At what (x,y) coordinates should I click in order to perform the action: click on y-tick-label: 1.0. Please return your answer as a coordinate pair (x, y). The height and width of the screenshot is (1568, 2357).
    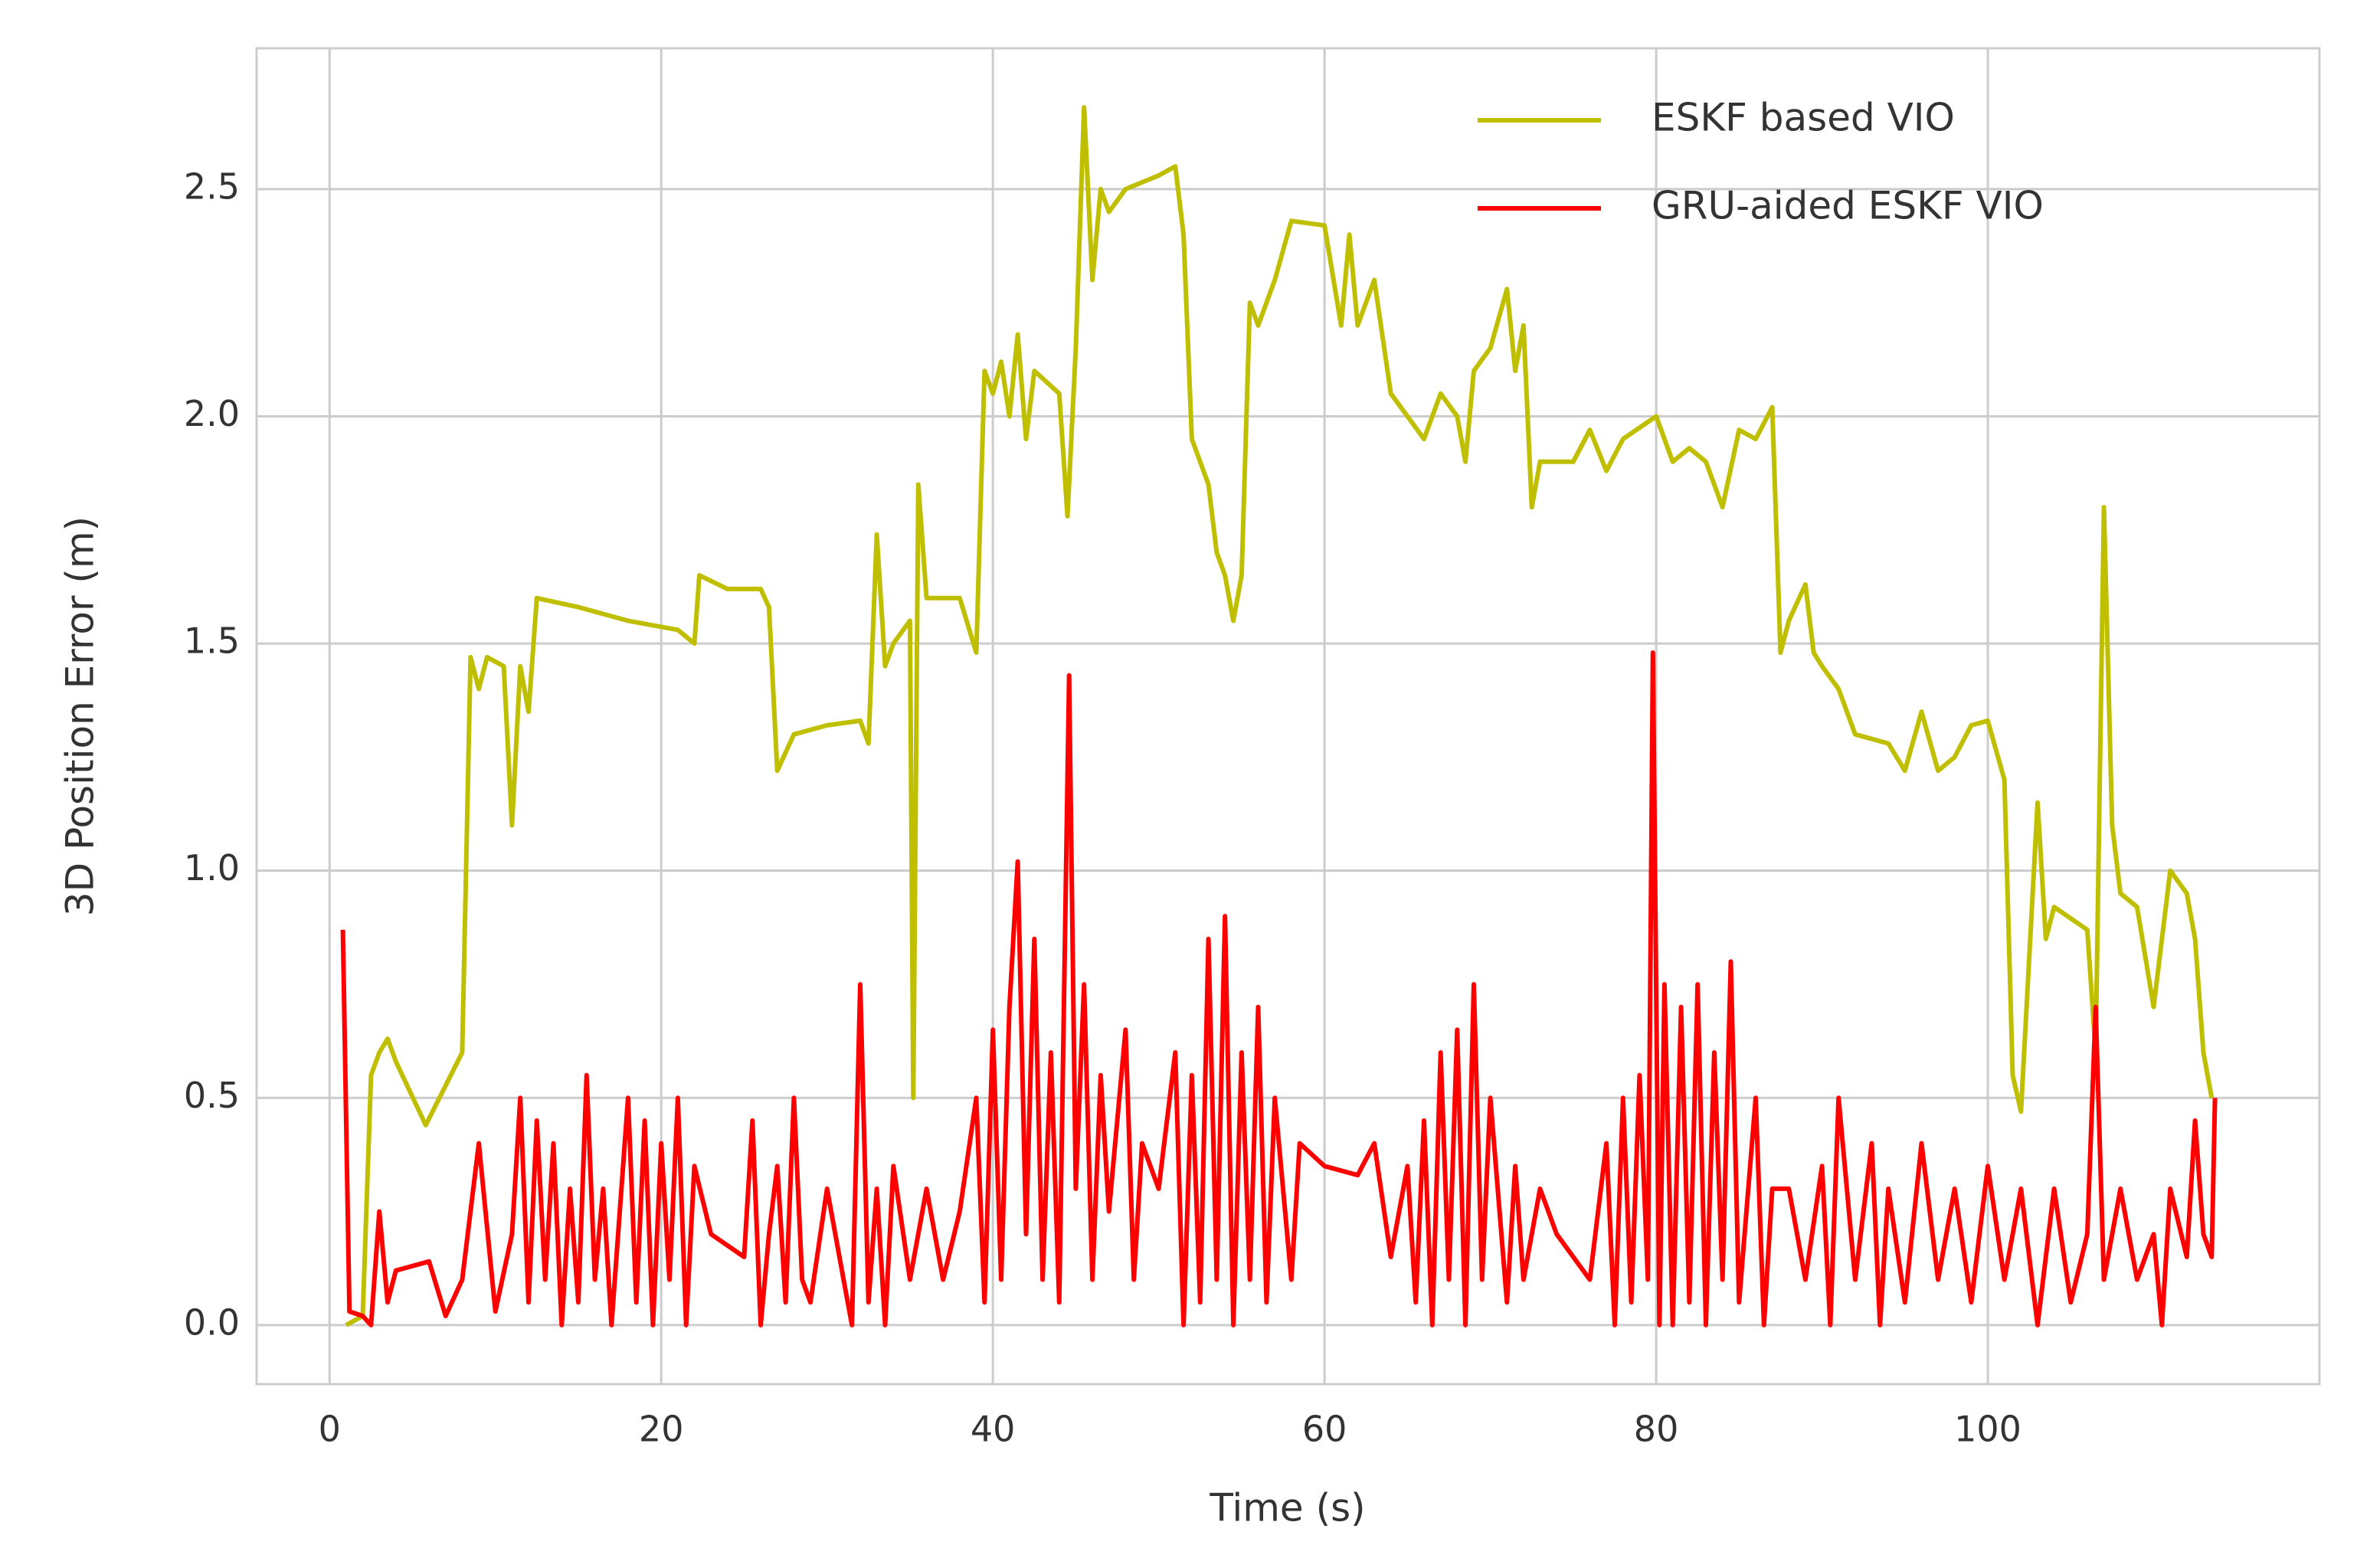
    Looking at the image, I should click on (212, 868).